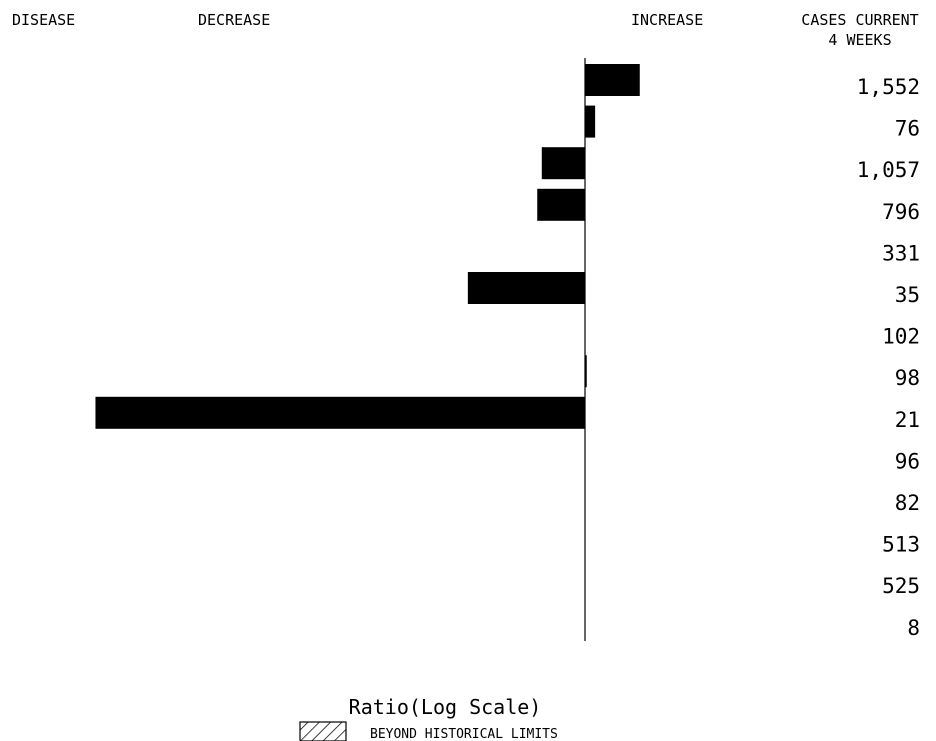  I want to click on cases-value: 82, so click(907, 503).